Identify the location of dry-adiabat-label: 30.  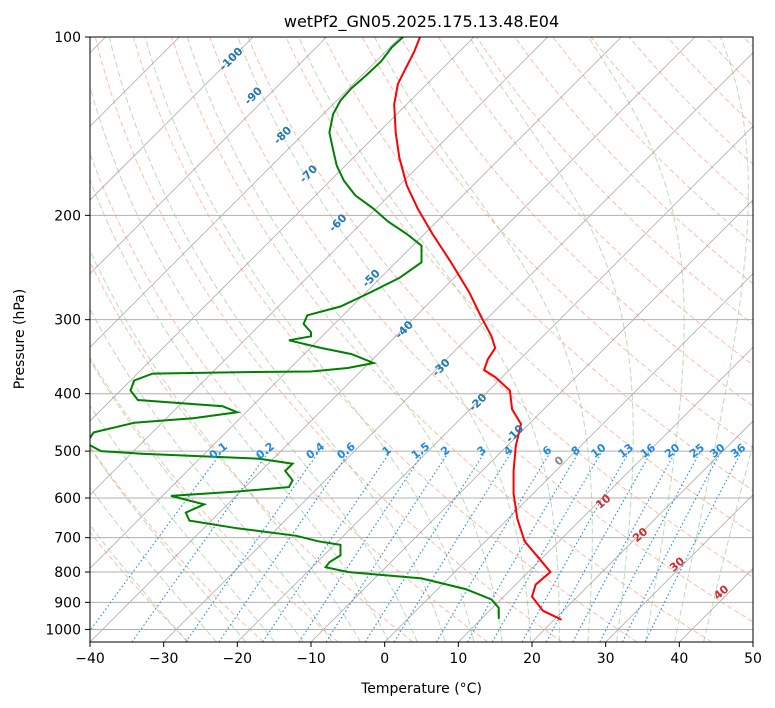
(677, 564).